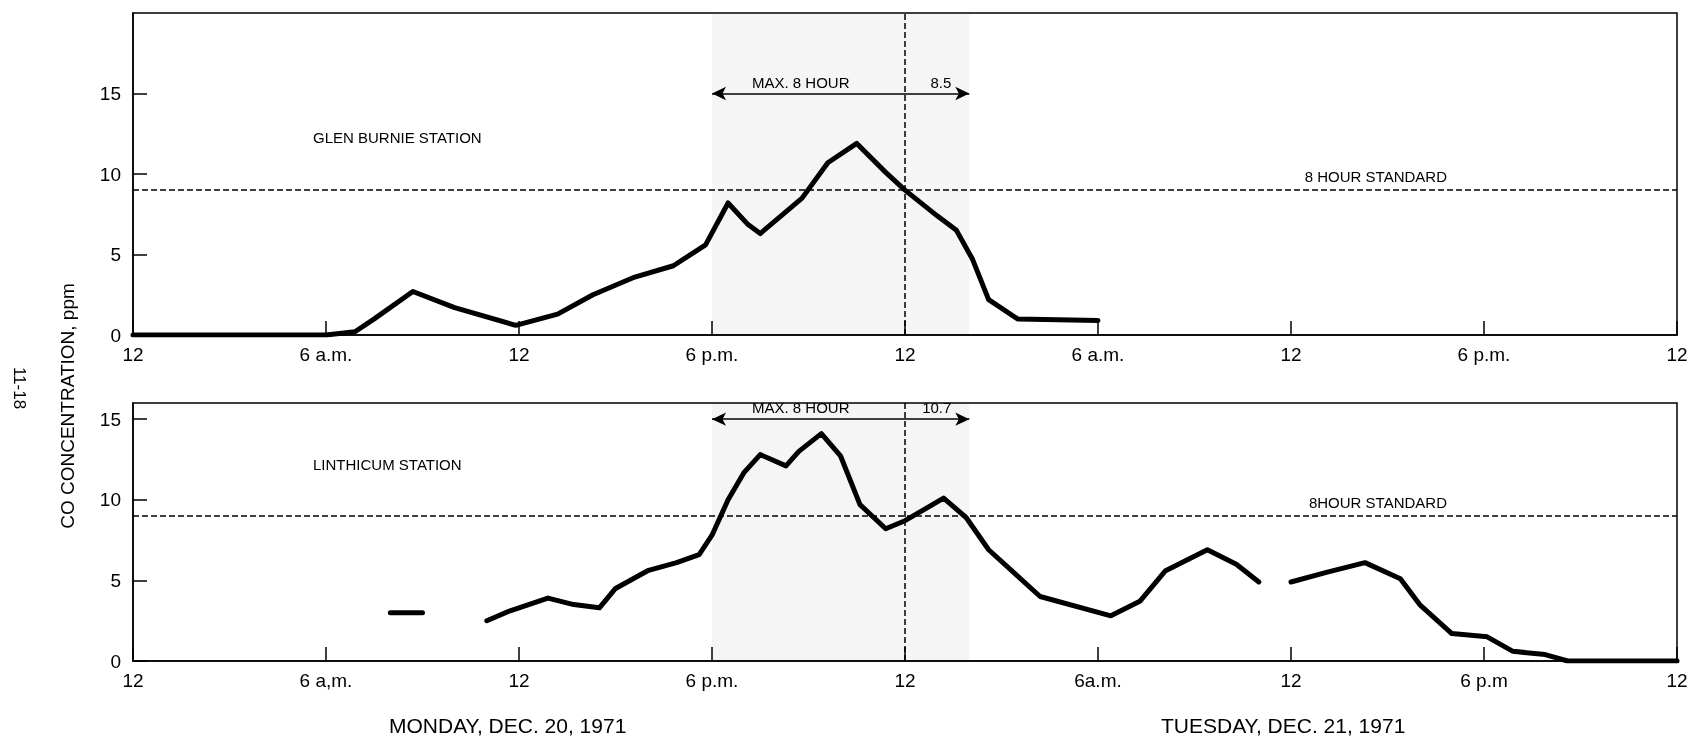 This screenshot has width=1694, height=754. Describe the element at coordinates (326, 680) in the screenshot. I see `x-tick-label: 6 a,m.` at that location.